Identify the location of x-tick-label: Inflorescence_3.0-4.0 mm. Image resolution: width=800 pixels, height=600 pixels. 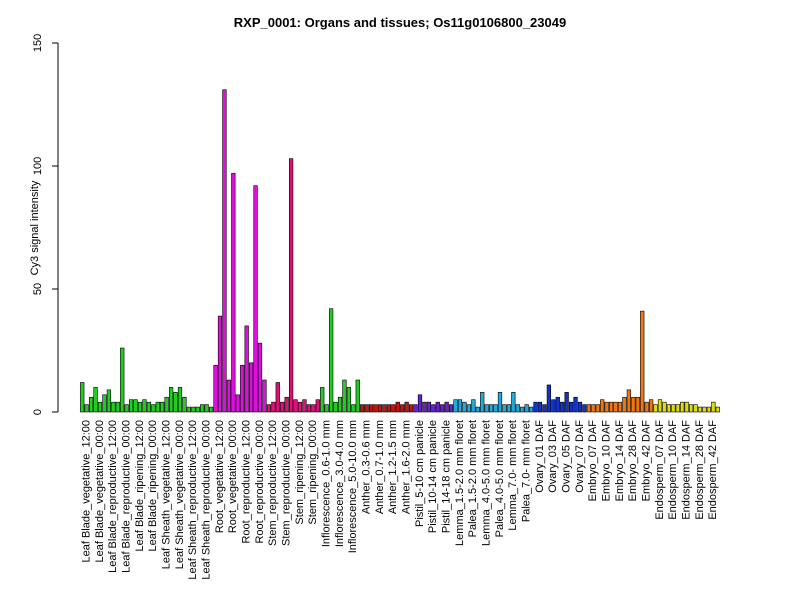
(340, 483).